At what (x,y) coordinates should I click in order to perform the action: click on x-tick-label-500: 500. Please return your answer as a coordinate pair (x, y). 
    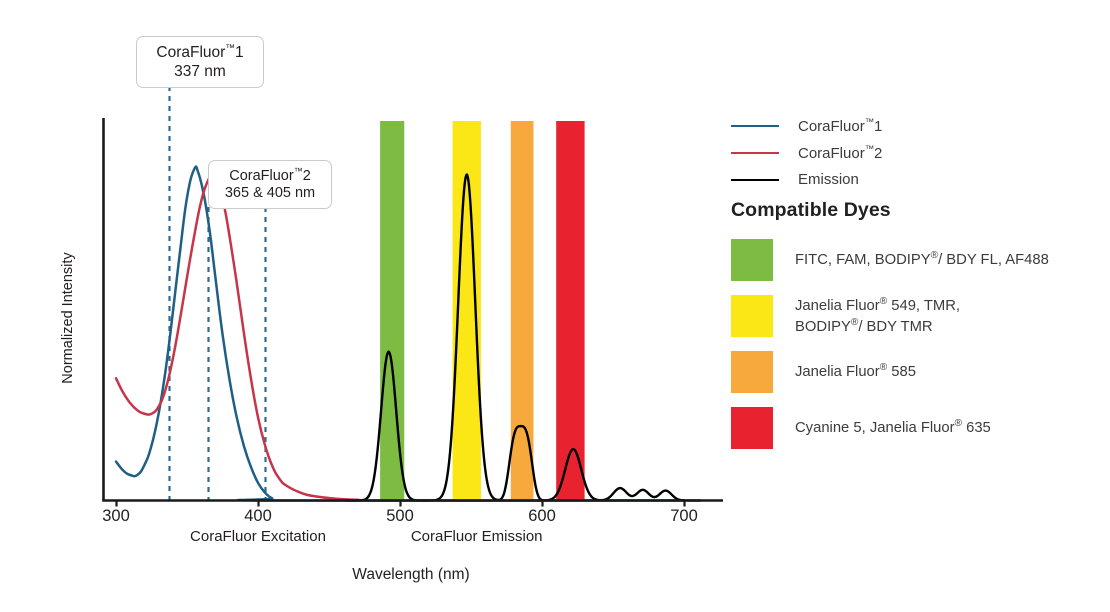
    Looking at the image, I should click on (400, 516).